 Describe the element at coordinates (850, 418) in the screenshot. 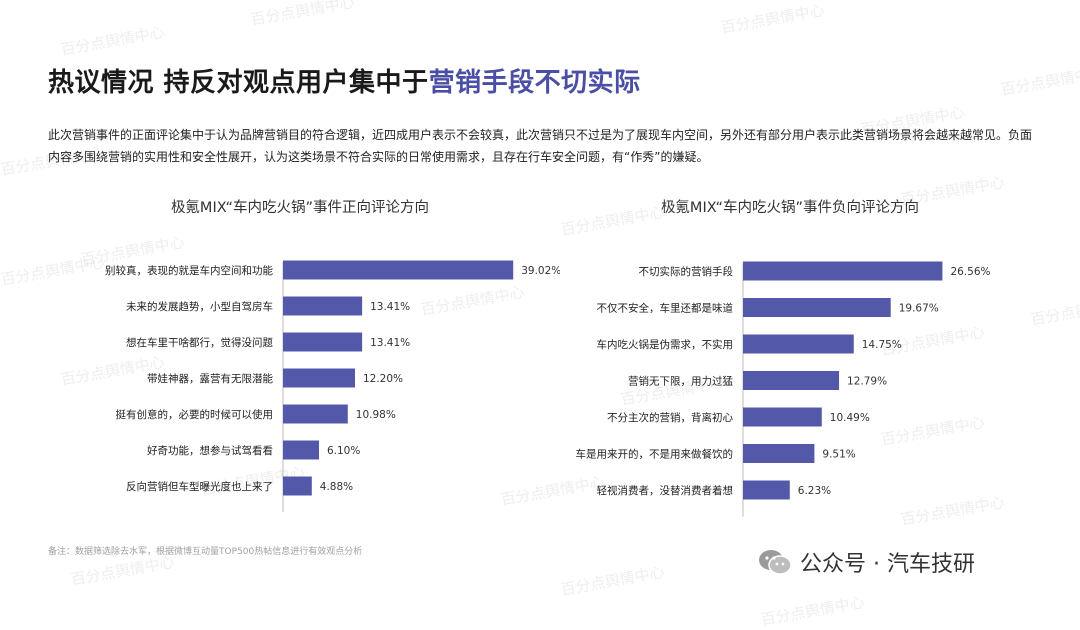

I see `data-label: 10.49%` at that location.